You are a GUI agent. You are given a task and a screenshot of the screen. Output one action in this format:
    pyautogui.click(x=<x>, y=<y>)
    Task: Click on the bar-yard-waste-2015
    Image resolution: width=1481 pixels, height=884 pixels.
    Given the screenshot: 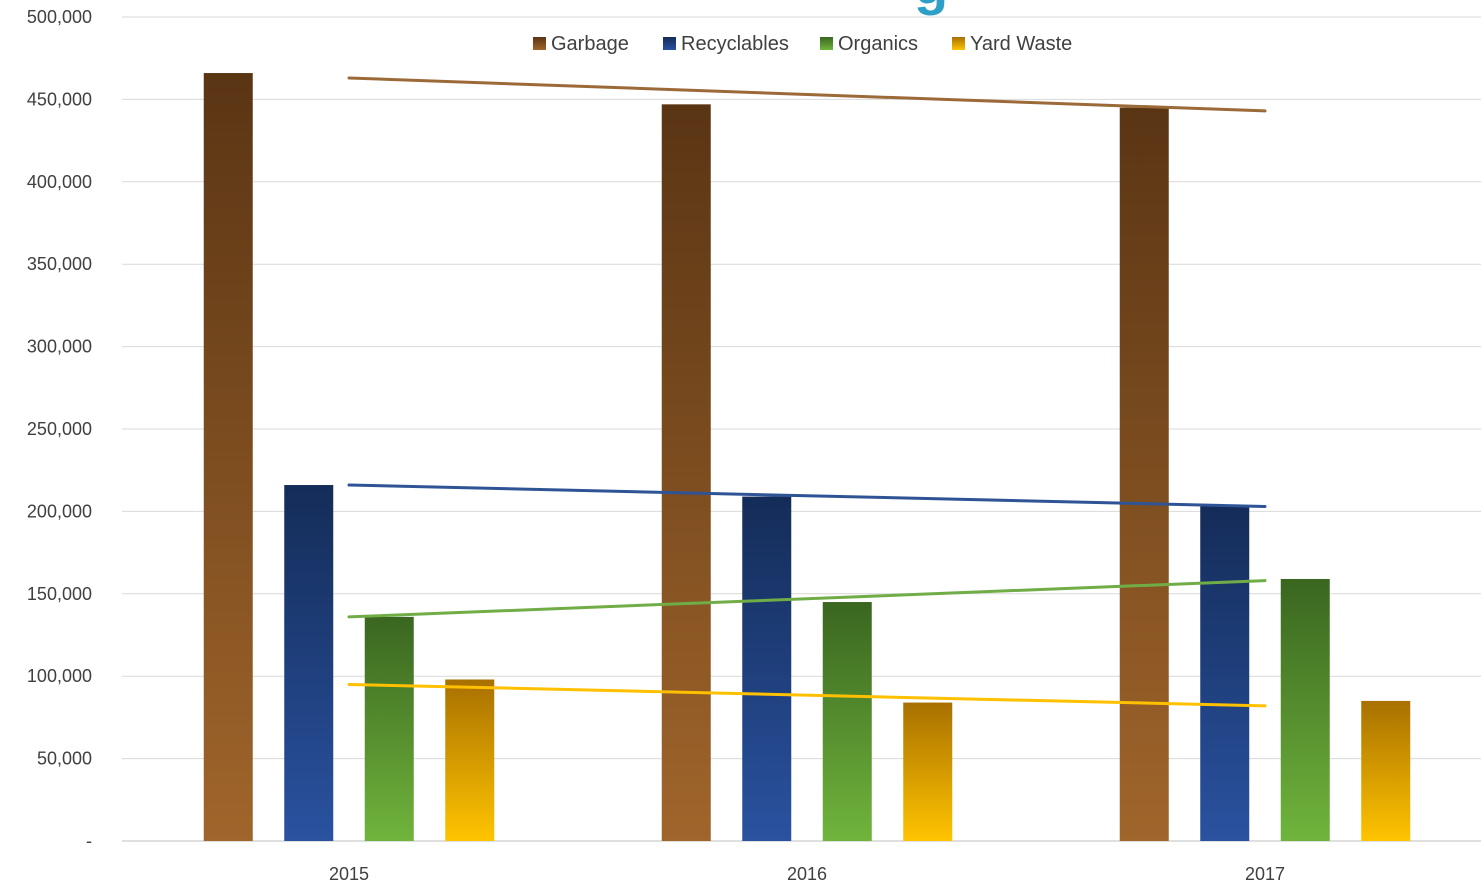 What is the action you would take?
    pyautogui.click(x=470, y=760)
    